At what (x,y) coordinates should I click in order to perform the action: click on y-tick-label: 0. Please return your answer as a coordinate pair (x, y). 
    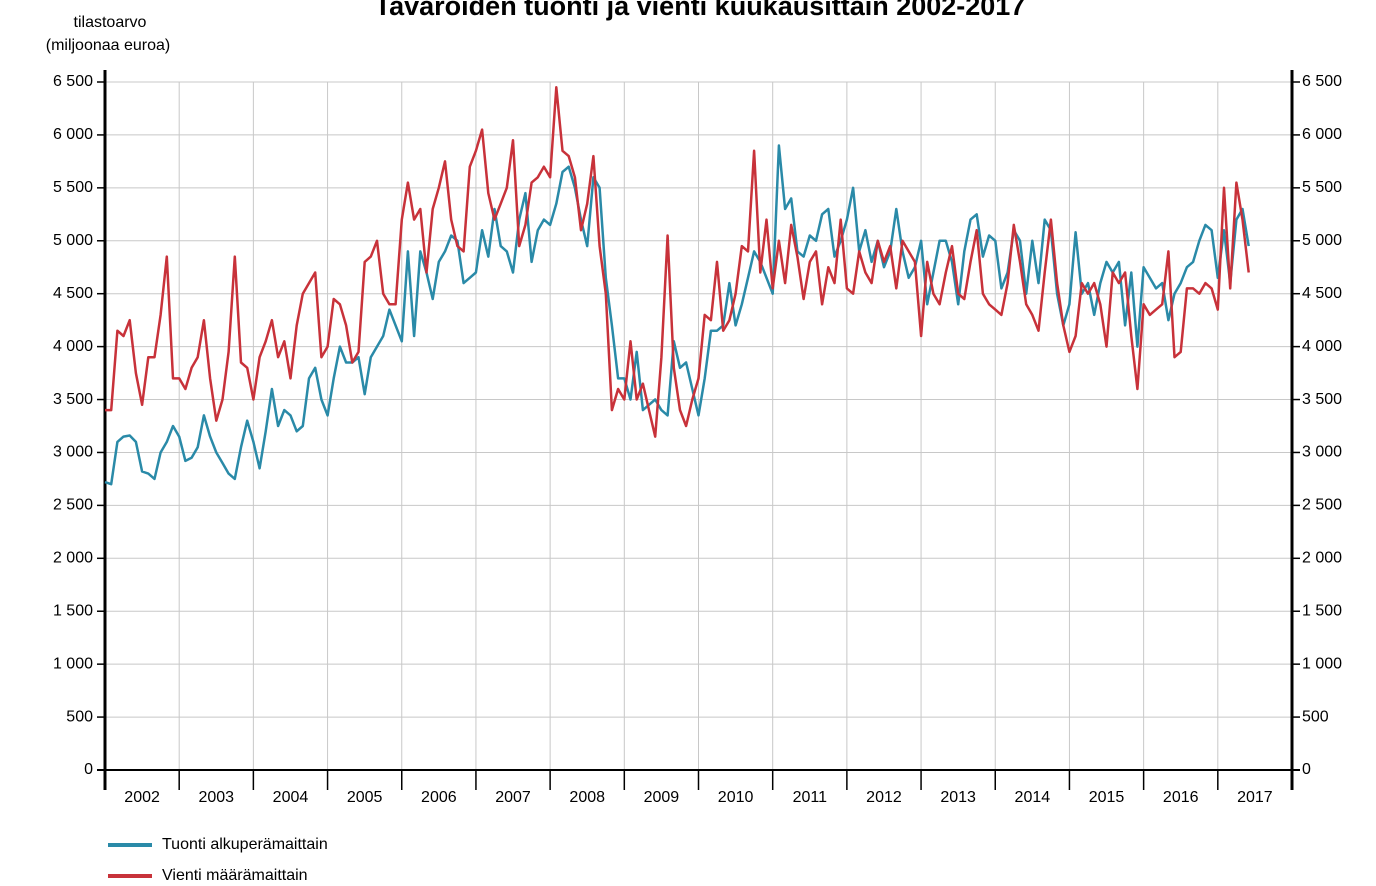
    Looking at the image, I should click on (88, 769).